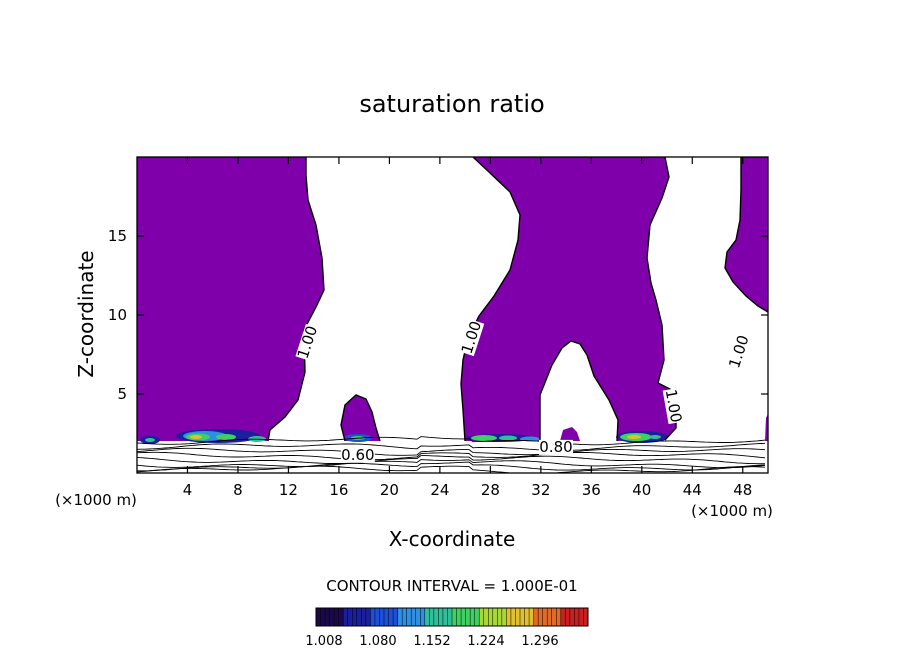  Describe the element at coordinates (451, 104) in the screenshot. I see `chart-title: saturation ratio` at that location.